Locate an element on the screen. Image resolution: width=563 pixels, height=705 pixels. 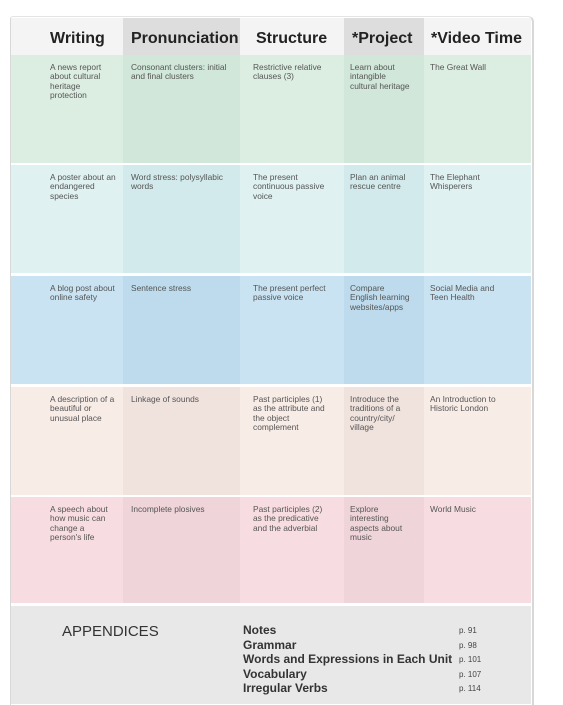
appendix-page: p. 114 is located at coordinates (470, 688).